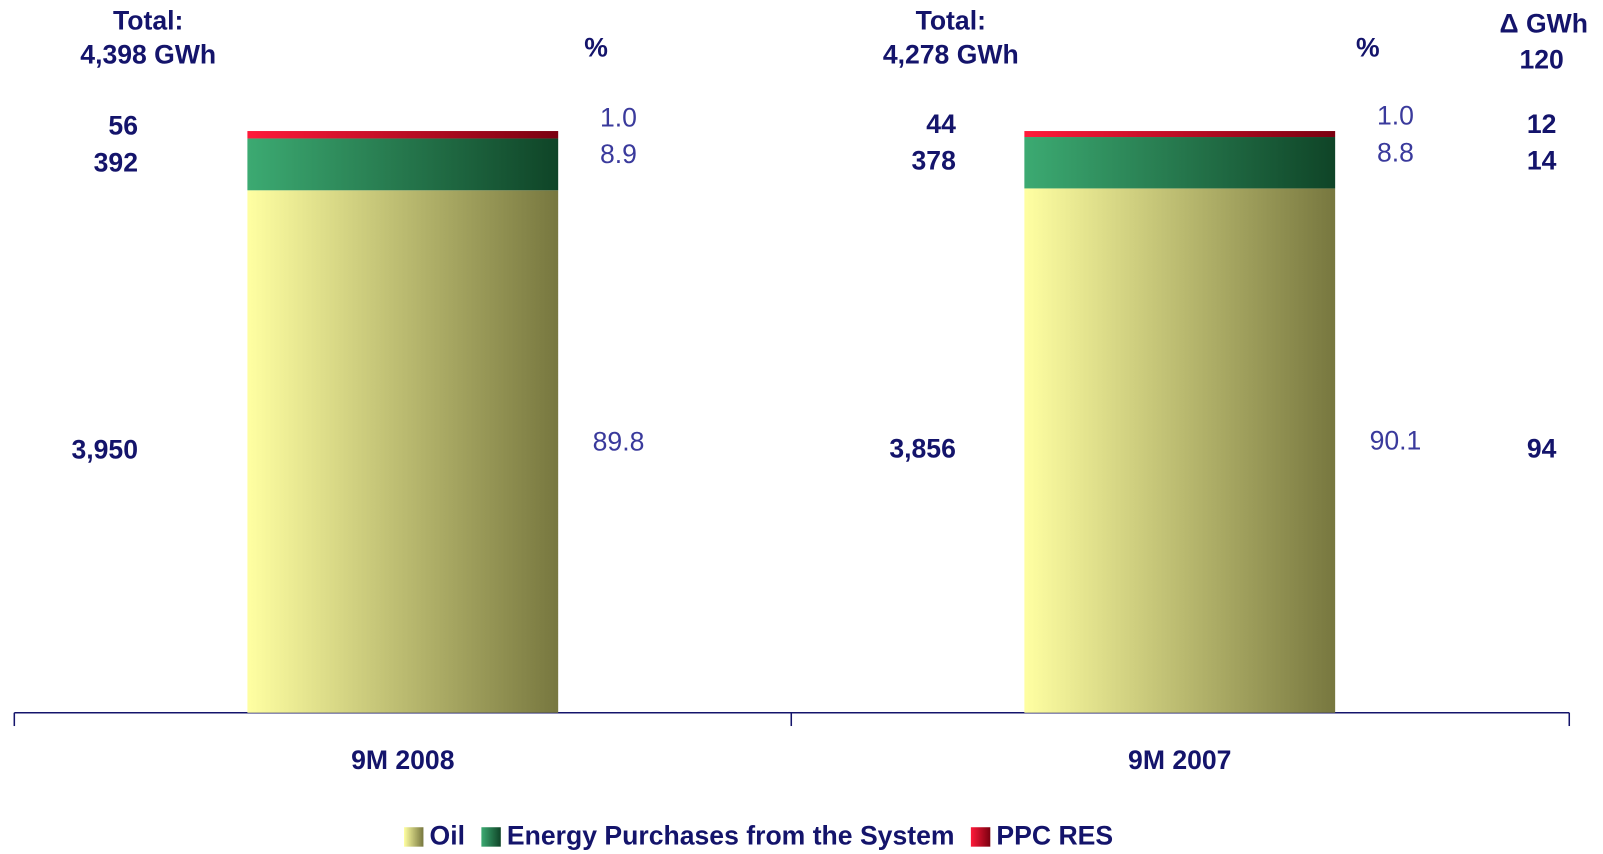  I want to click on value-label: 392, so click(116, 162).